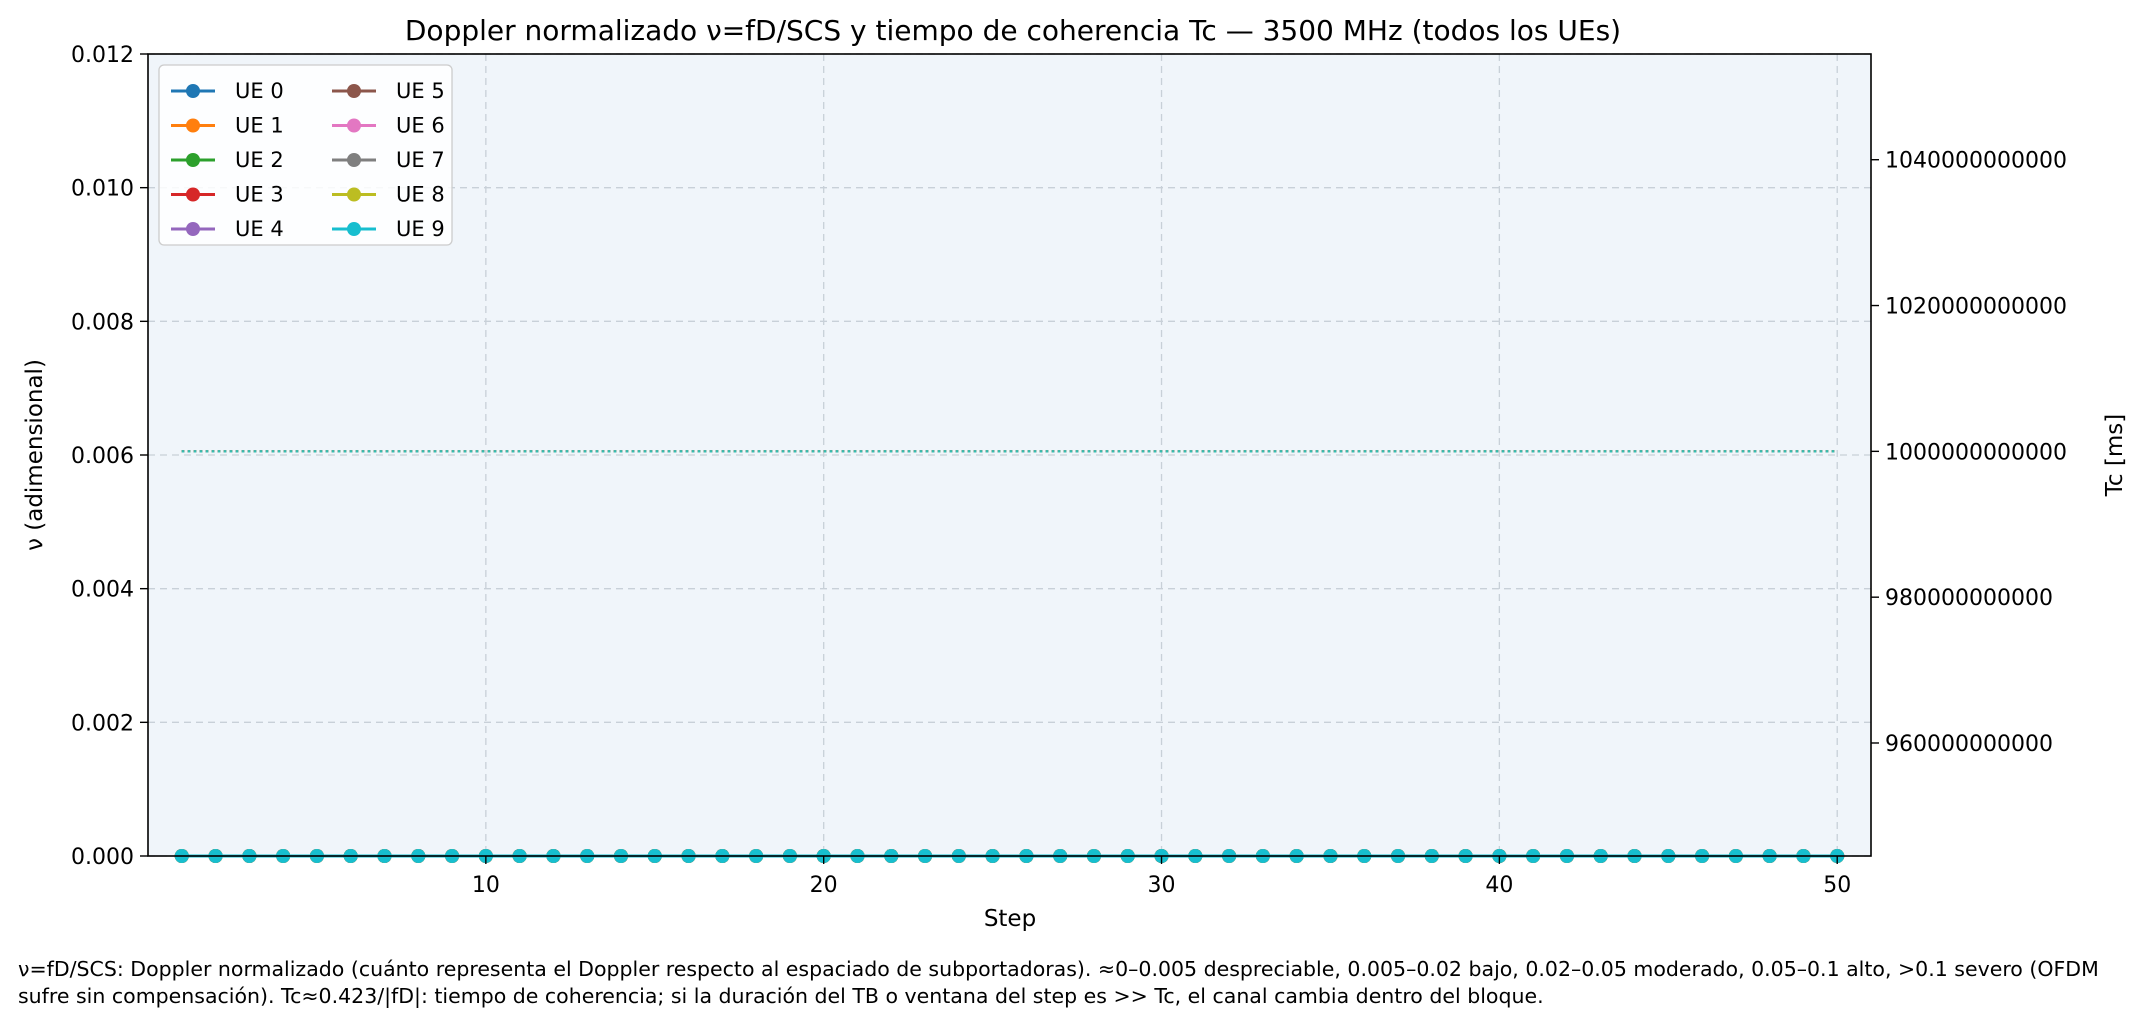 The image size is (2153, 1032). What do you see at coordinates (102, 55) in the screenshot?
I see `y-tick-label: 0.012` at bounding box center [102, 55].